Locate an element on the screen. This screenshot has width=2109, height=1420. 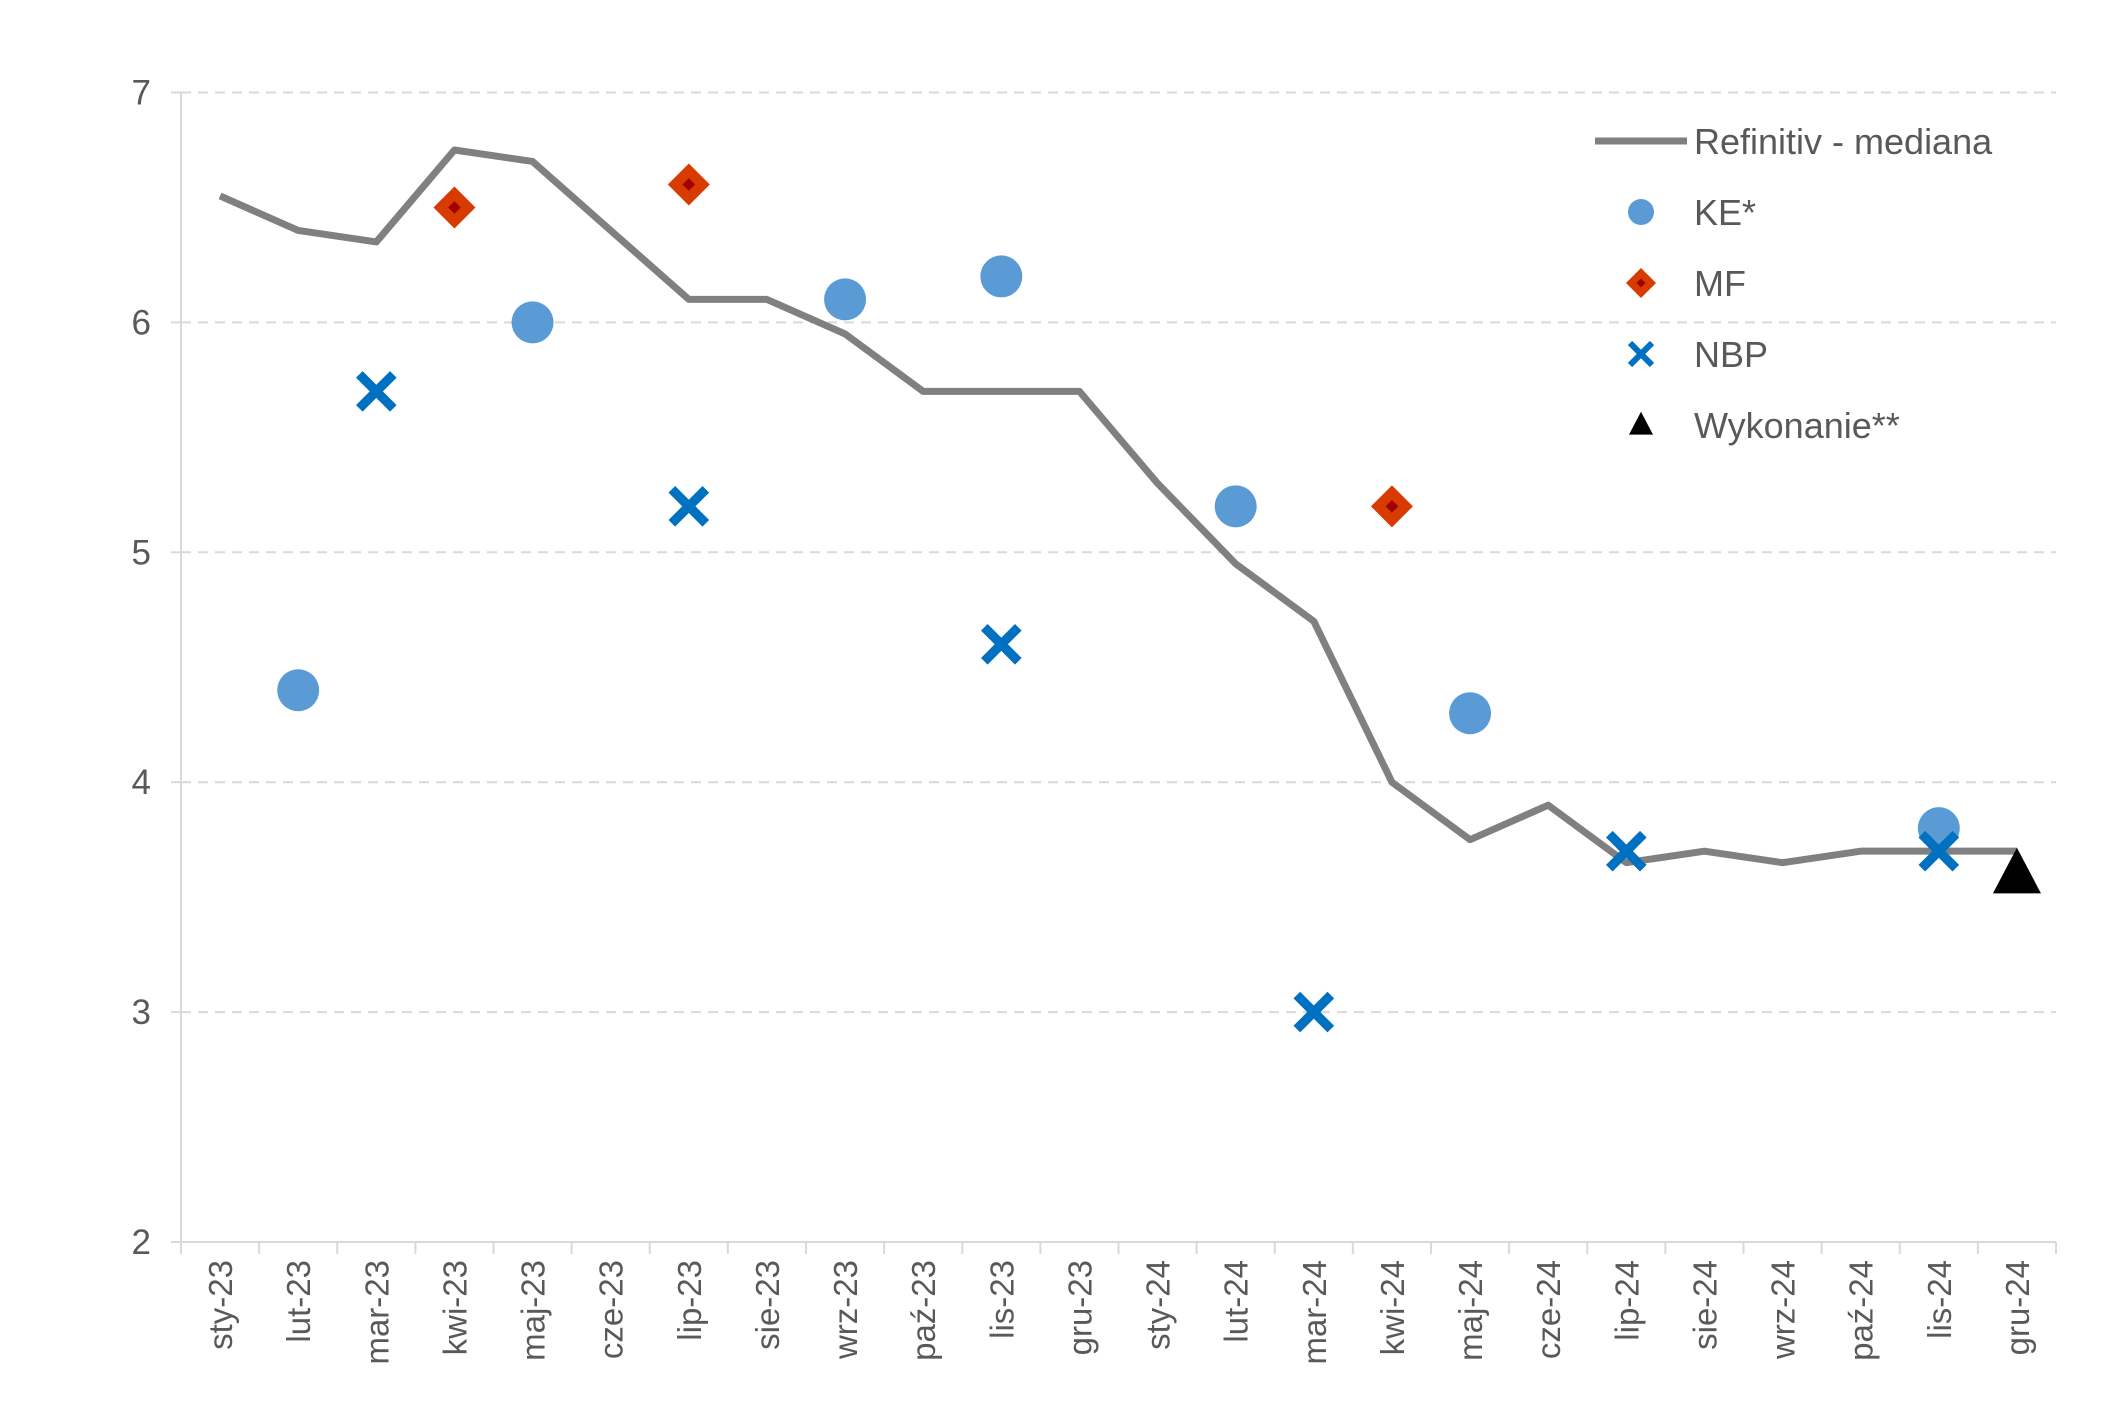
x-tick-label: wrz-24 is located at coordinates (1783, 1310).